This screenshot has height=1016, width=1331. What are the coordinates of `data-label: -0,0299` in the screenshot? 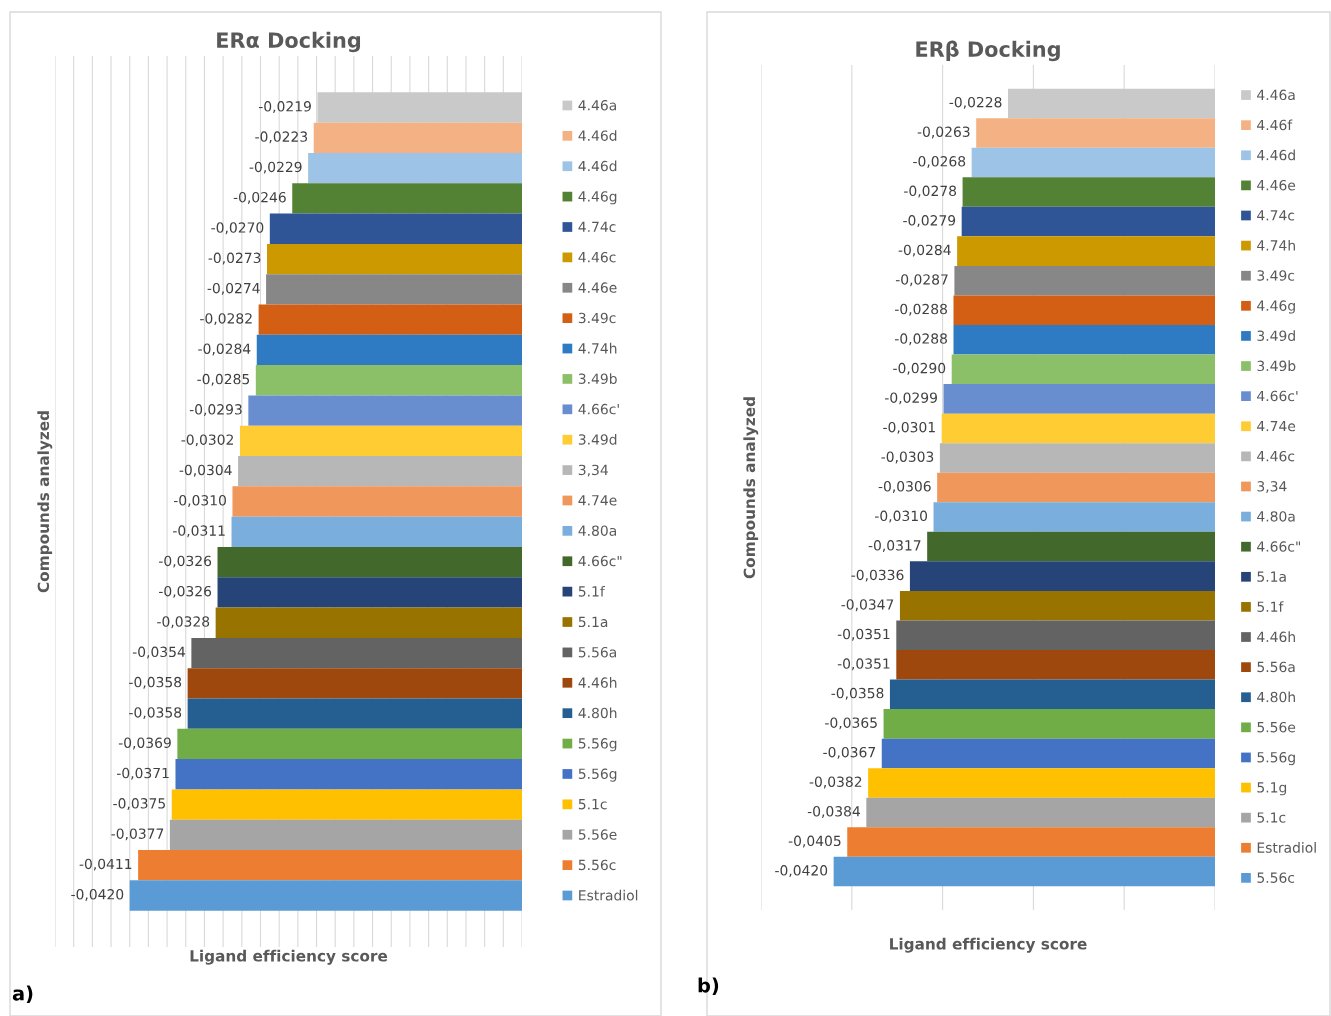 It's located at (911, 398).